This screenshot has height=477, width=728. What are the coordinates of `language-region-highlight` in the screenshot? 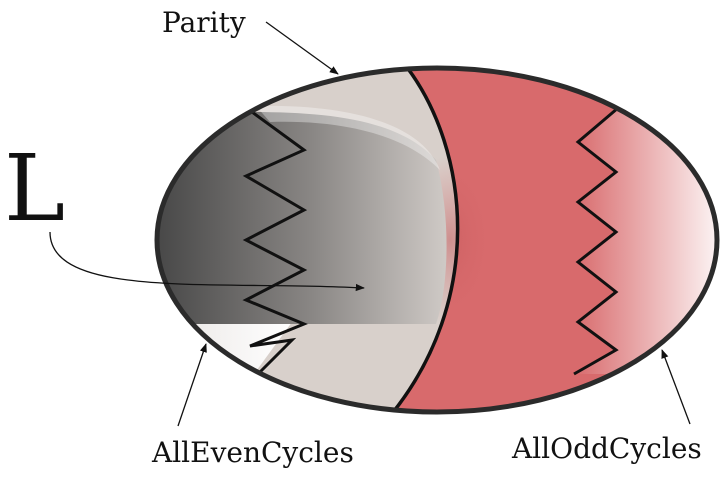 It's located at (348, 137).